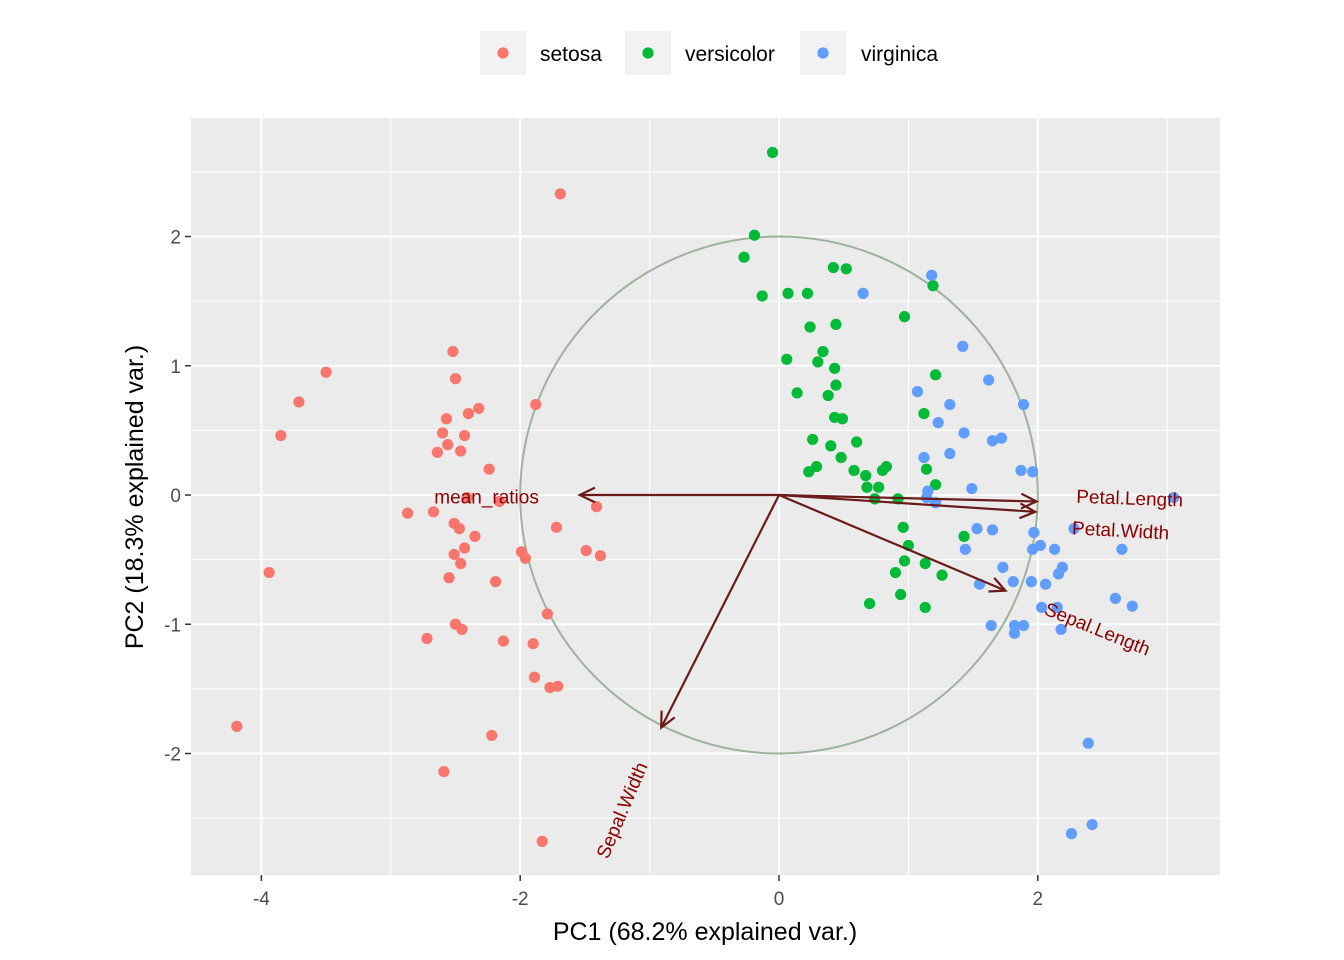 The width and height of the screenshot is (1344, 960). Describe the element at coordinates (541, 53) in the screenshot. I see `legend-item-setosa: setosa` at that location.